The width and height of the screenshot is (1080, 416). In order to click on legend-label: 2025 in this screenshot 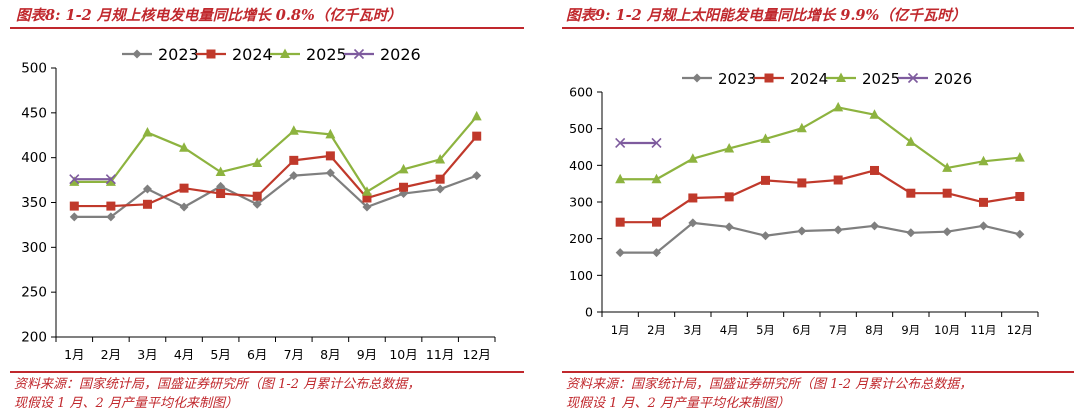, I will do `click(881, 79)`.